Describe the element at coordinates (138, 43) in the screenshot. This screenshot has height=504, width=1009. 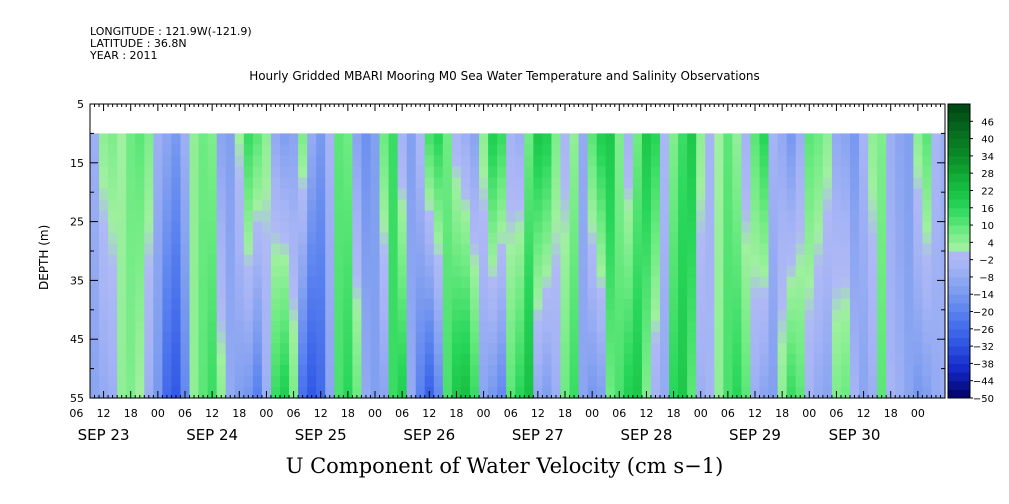
I see `latitude-label: LATITUDE : 36.8N` at that location.